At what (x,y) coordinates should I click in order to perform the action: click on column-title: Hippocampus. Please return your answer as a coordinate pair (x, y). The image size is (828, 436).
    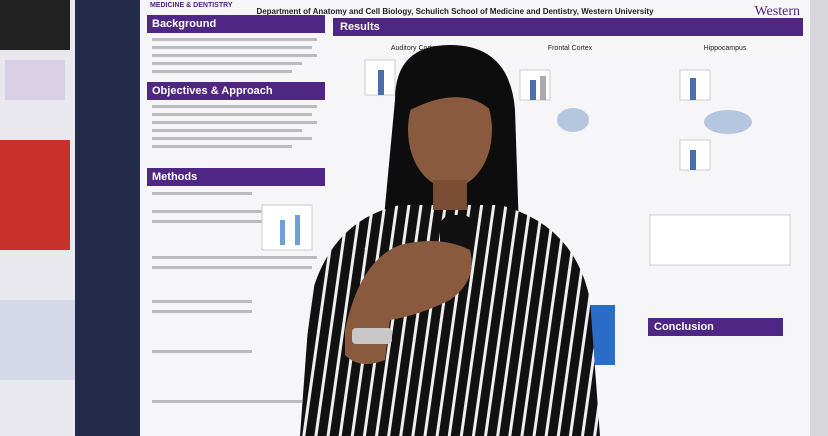
    Looking at the image, I should click on (725, 48).